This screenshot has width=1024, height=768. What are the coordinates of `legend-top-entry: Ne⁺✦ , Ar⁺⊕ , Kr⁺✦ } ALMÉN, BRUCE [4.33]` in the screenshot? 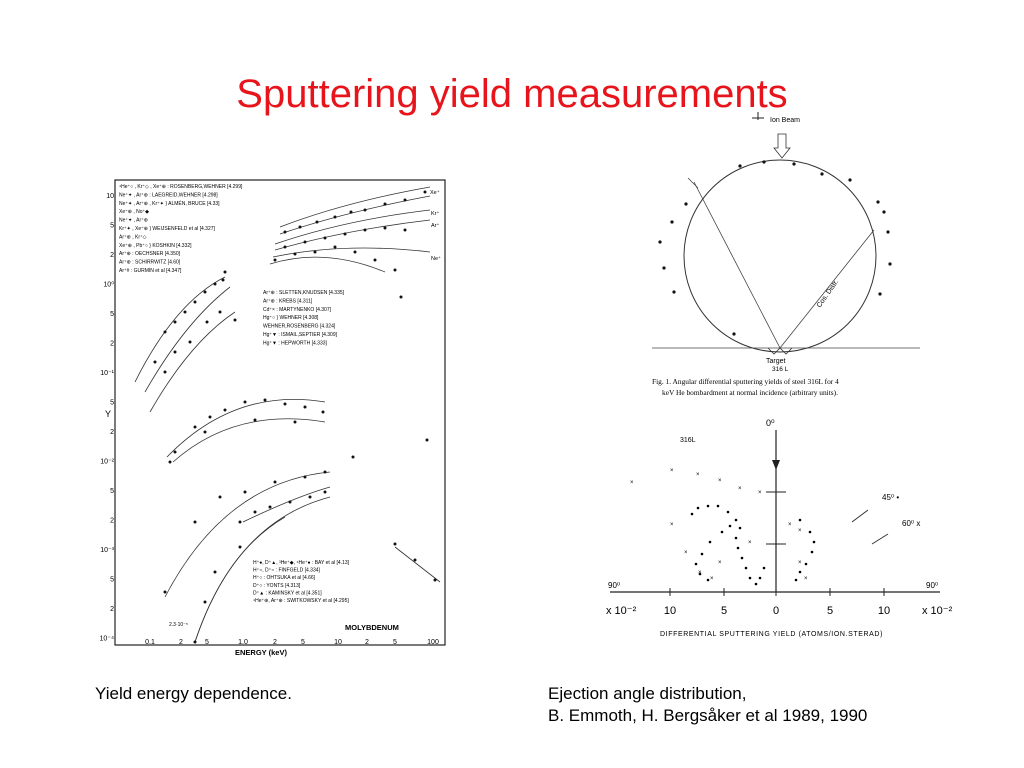 It's located at (169, 203).